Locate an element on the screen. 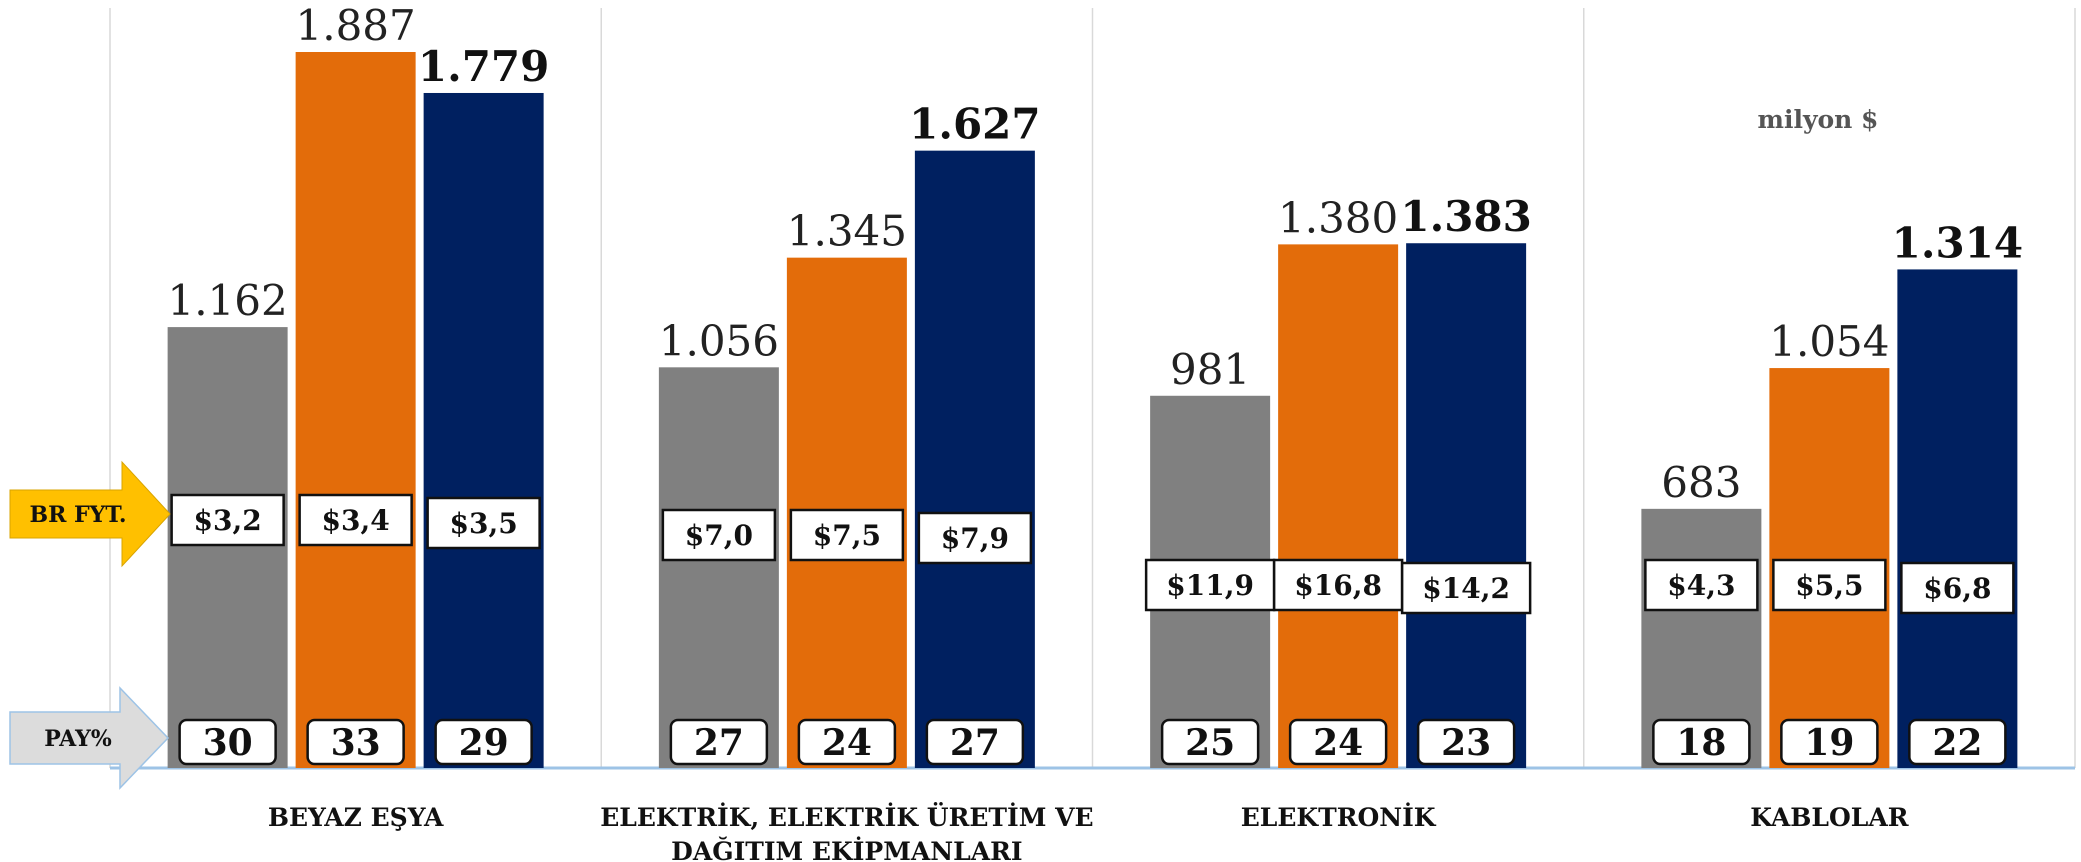 The width and height of the screenshot is (2081, 862). share-row-arrow is located at coordinates (89, 738).